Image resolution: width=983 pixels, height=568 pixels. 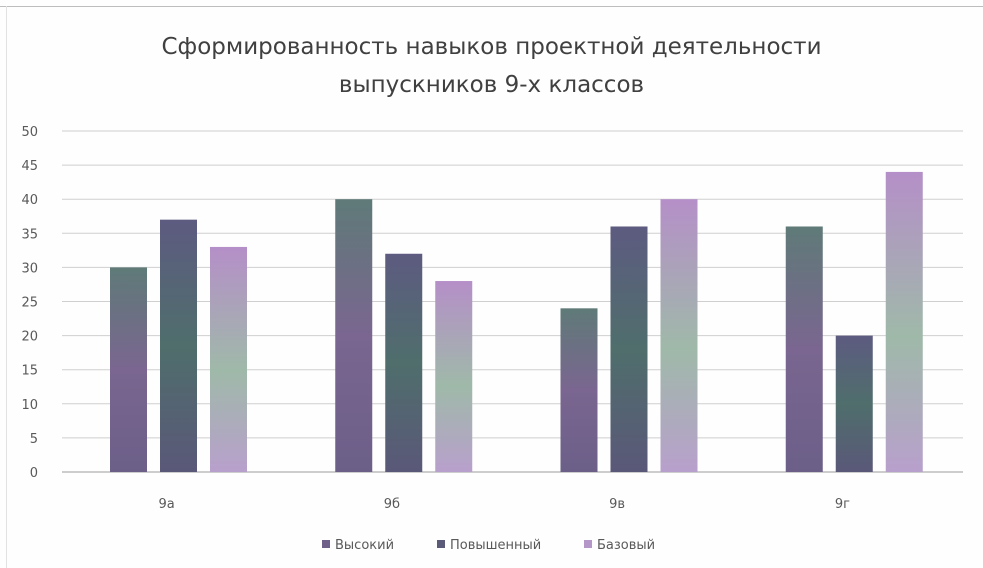 I want to click on y-tick-label: 20, so click(x=29, y=337).